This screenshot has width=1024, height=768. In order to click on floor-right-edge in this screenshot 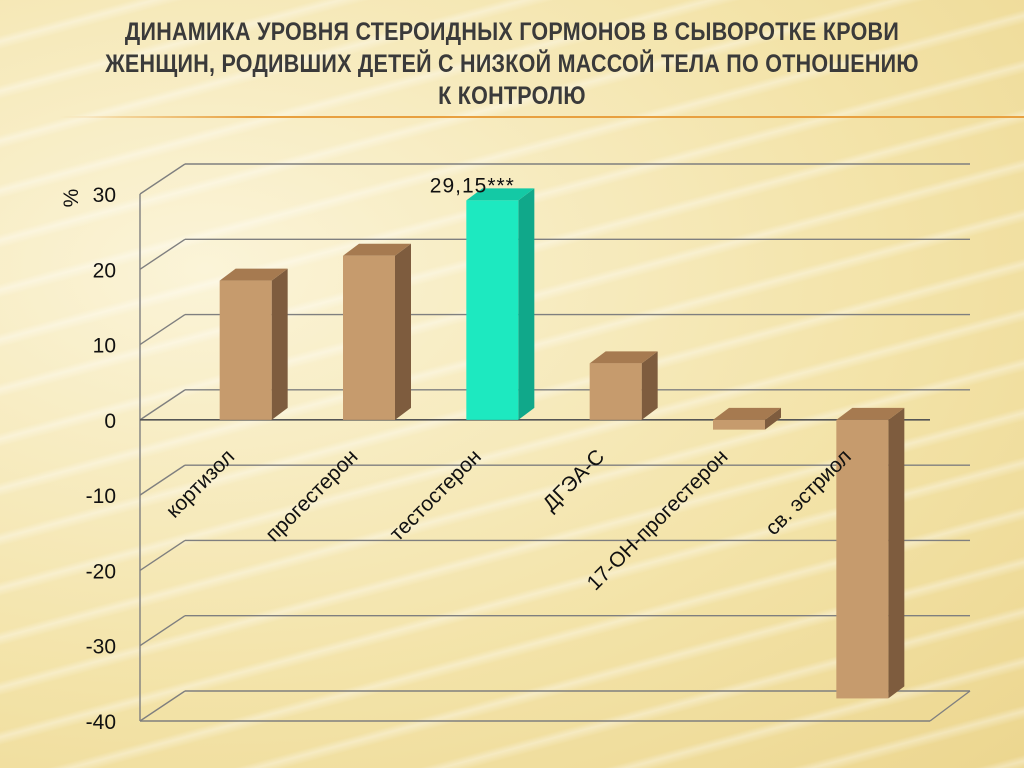, I will do `click(950, 706)`.